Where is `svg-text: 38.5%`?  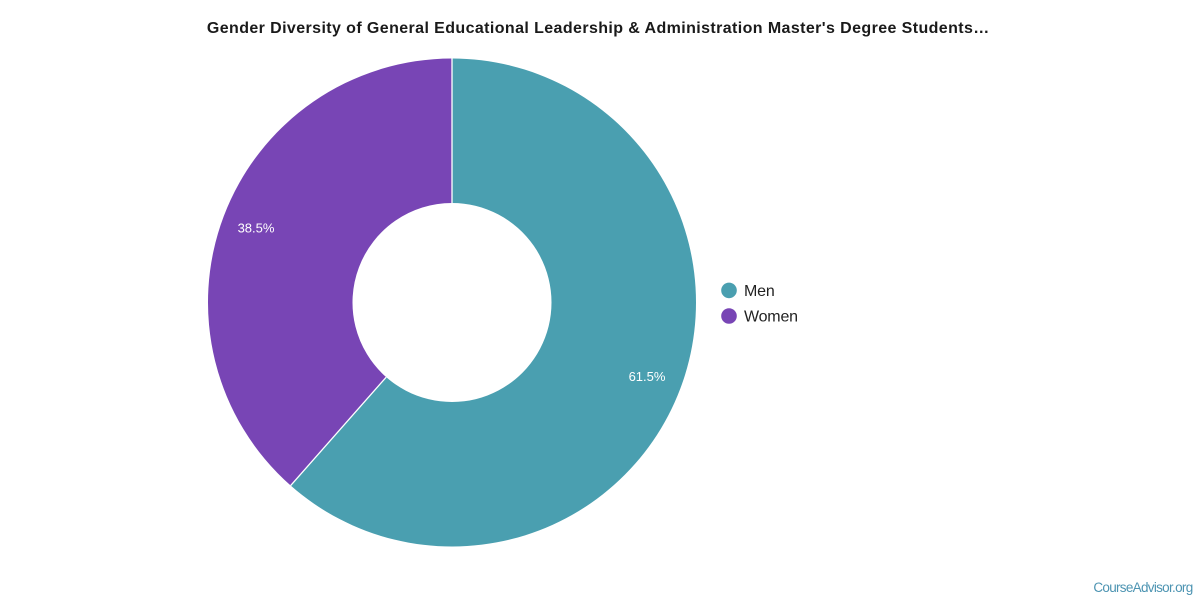
svg-text: 38.5% is located at coordinates (256, 228).